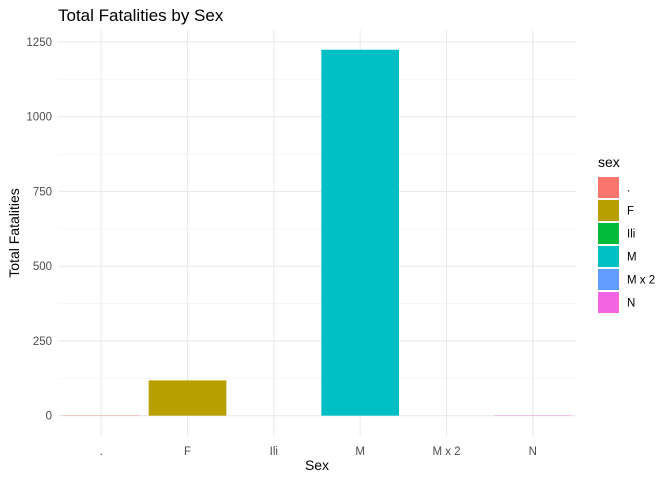 The height and width of the screenshot is (480, 672). I want to click on x-tick-label: M x 2, so click(446, 452).